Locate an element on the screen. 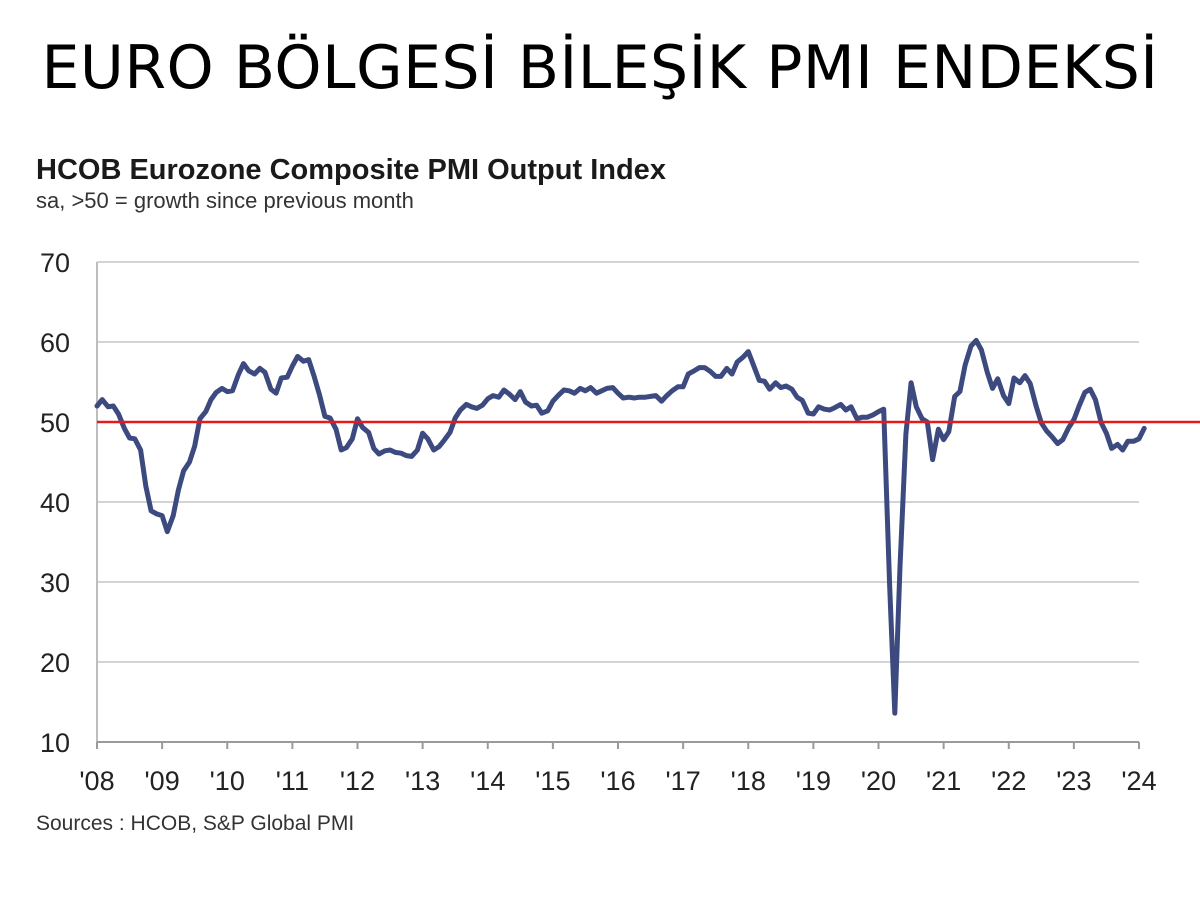  x-tick-label: '13 is located at coordinates (422, 781).